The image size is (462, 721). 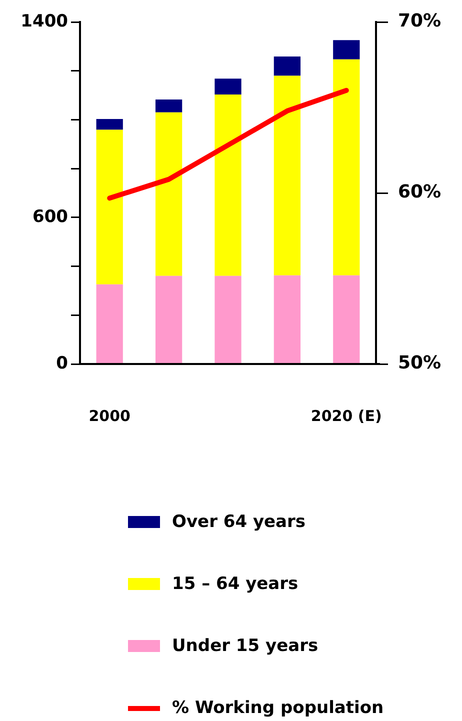 I want to click on y-tick-label: 0, so click(x=62, y=363).